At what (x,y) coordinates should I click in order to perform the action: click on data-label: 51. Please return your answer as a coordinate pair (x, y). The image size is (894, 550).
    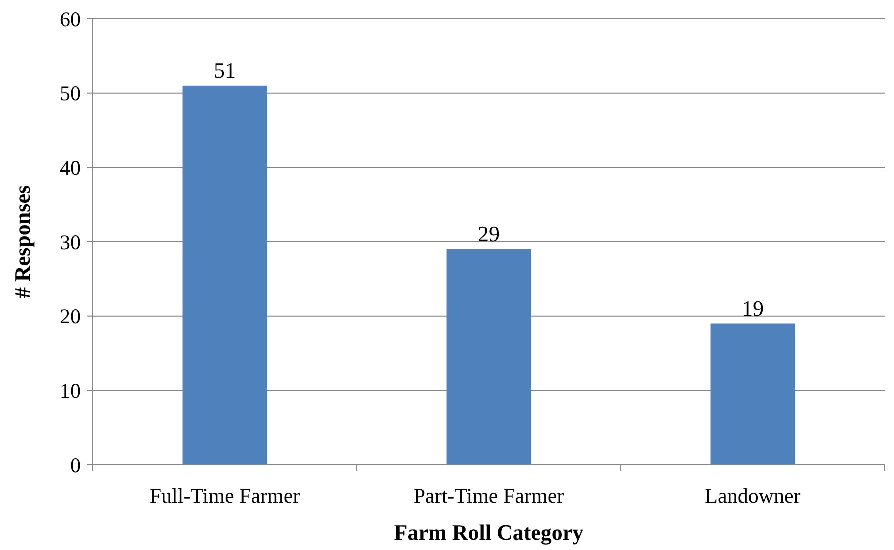
    Looking at the image, I should click on (225, 70).